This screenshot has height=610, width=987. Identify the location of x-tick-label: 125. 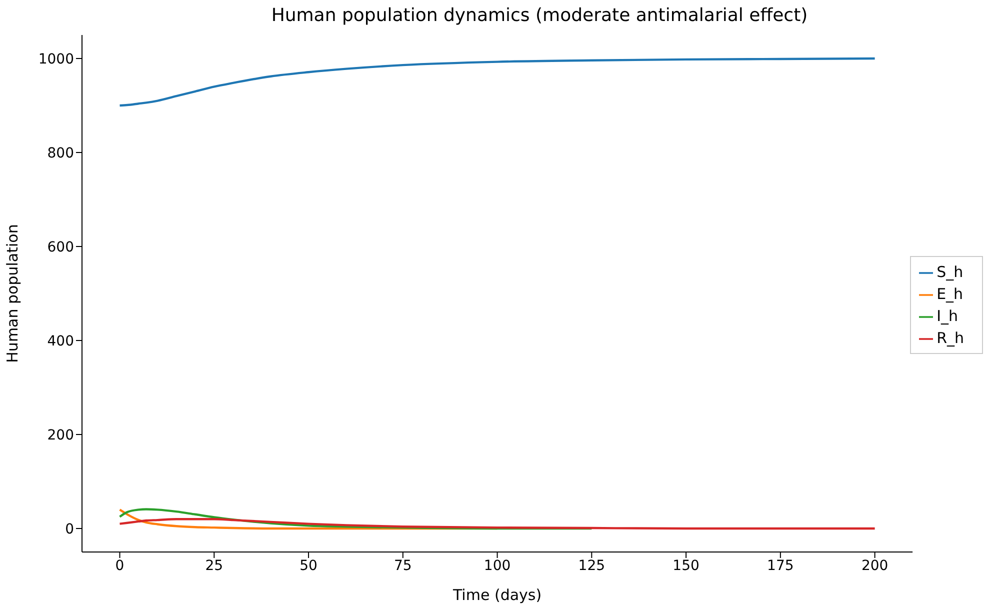
(592, 566).